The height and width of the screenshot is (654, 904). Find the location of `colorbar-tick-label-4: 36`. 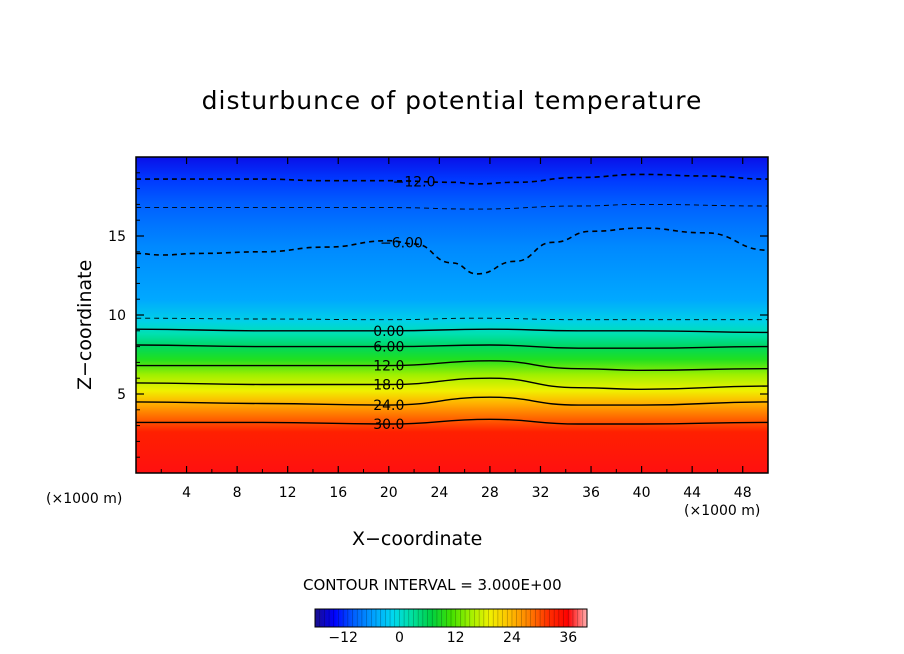

colorbar-tick-label-4: 36 is located at coordinates (568, 638).